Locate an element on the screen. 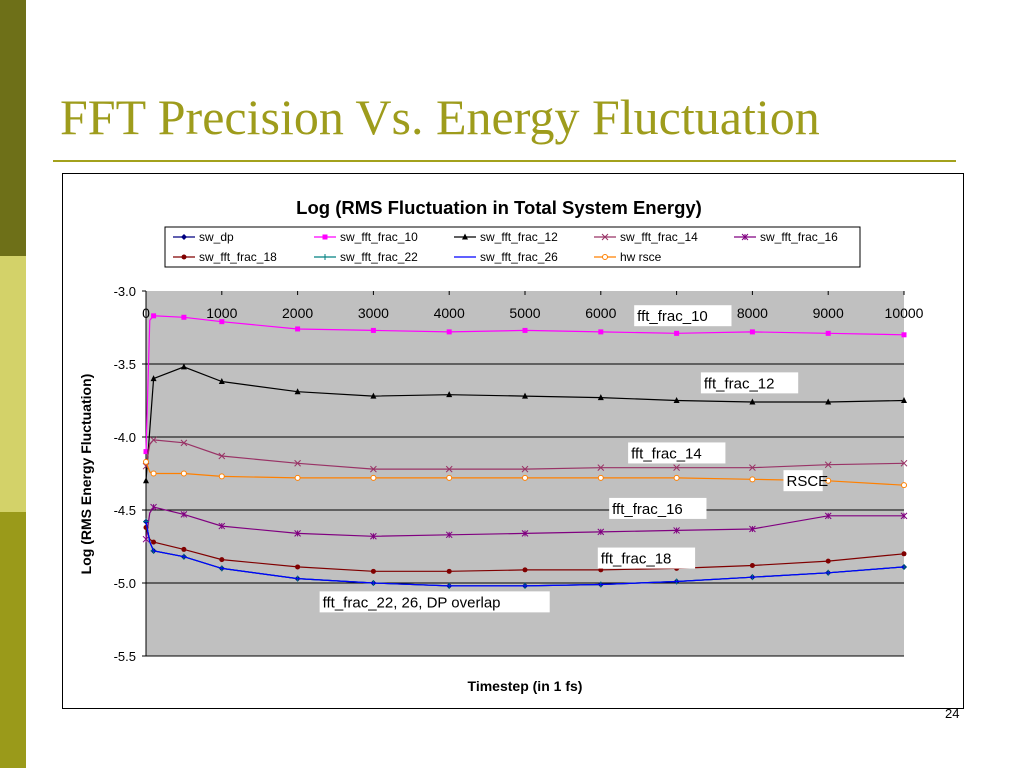  legend-entry: sw_fft_frac_26 is located at coordinates (506, 257).